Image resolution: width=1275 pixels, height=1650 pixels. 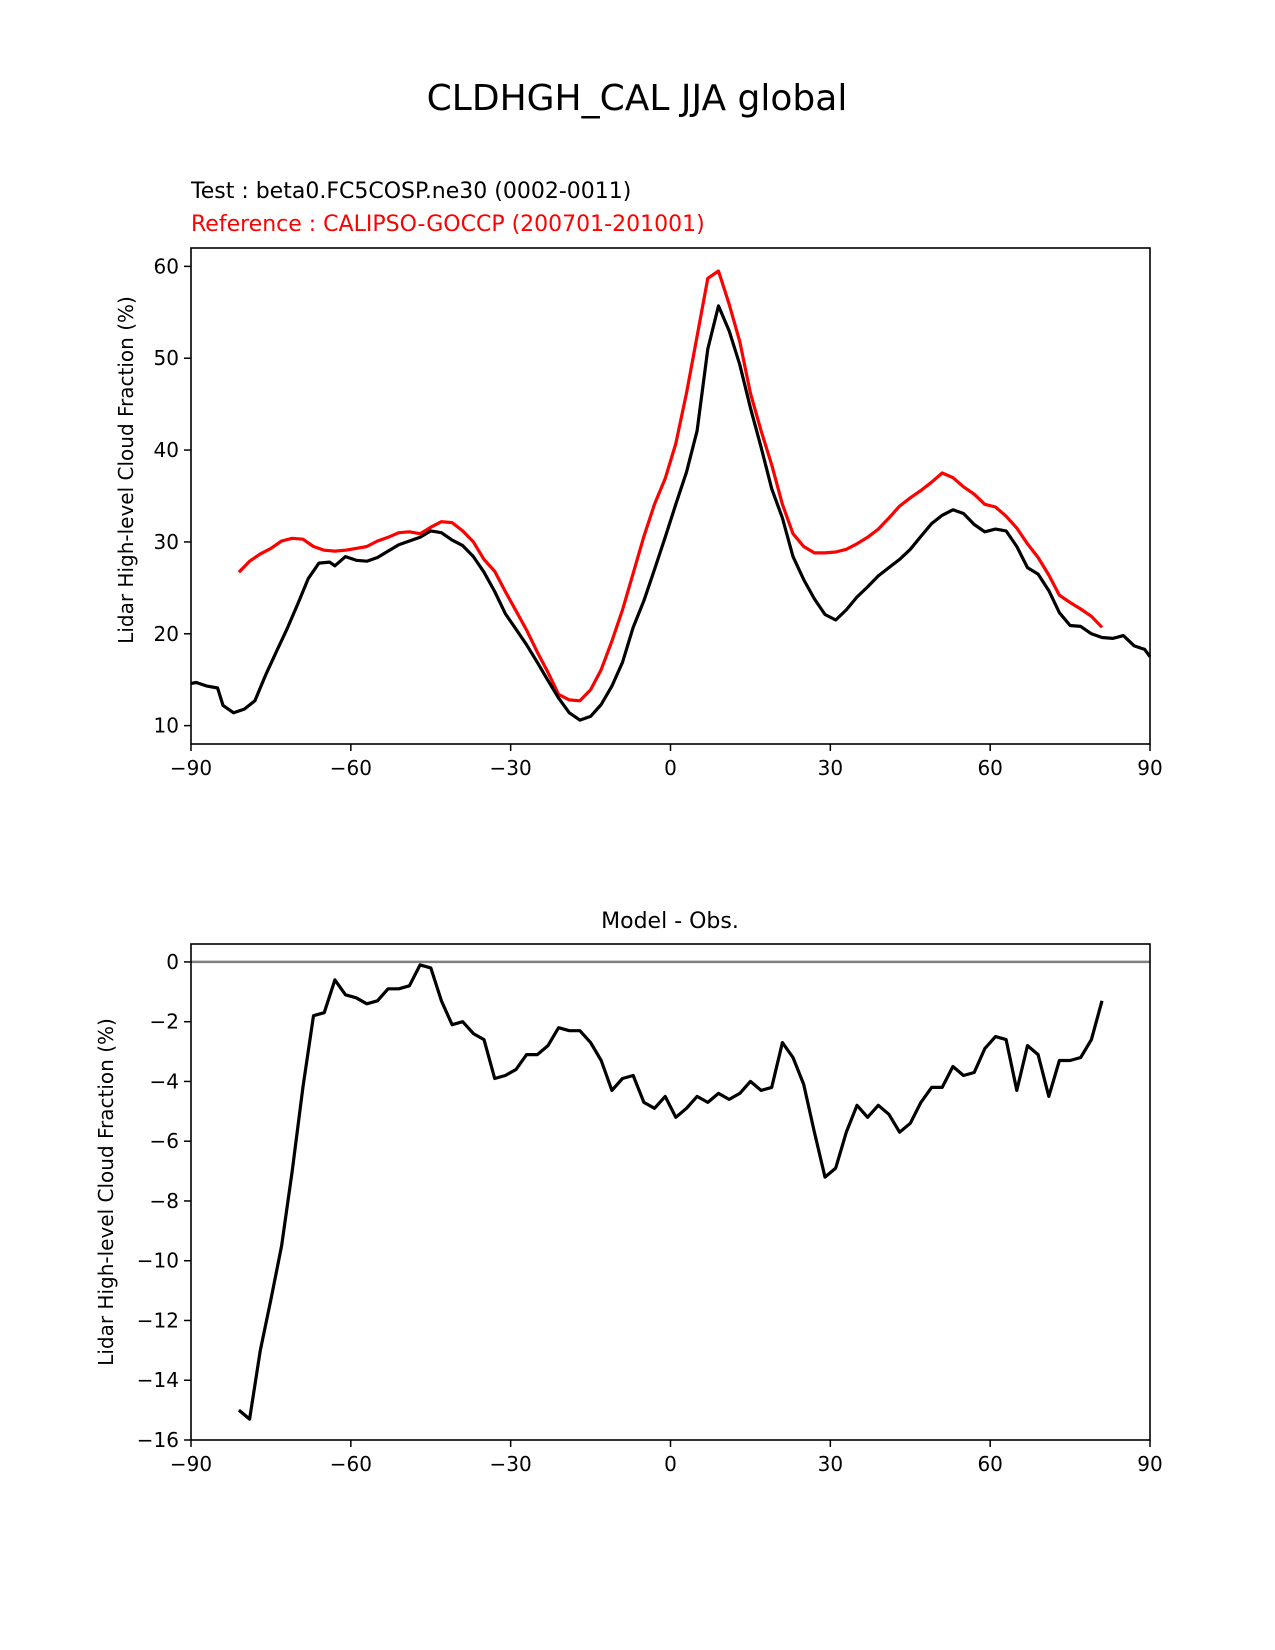 I want to click on top-y-axis-label: Lidar High-level Cloud Fraction (%), so click(x=126, y=470).